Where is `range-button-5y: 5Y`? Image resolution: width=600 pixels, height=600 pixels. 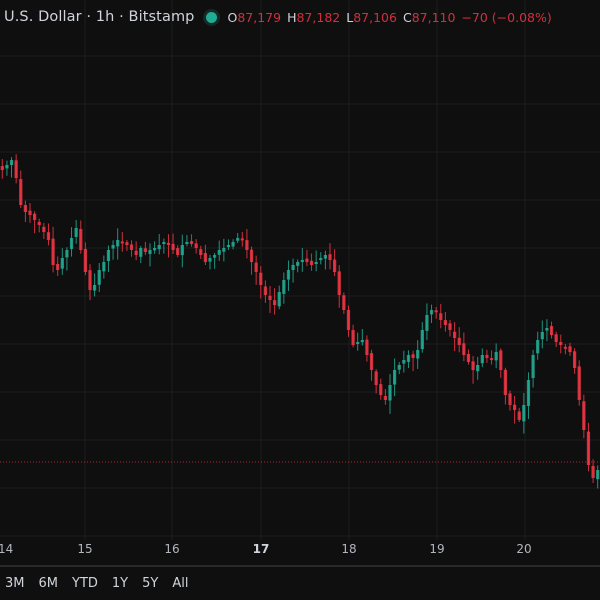 range-button-5y: 5Y is located at coordinates (150, 583).